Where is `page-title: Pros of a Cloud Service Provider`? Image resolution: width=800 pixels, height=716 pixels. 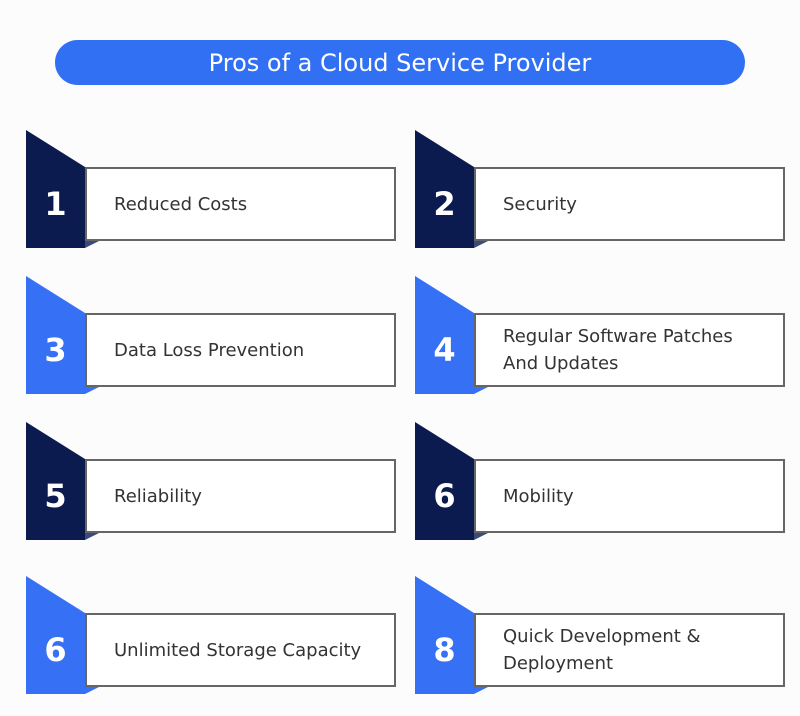
page-title: Pros of a Cloud Service Provider is located at coordinates (400, 62).